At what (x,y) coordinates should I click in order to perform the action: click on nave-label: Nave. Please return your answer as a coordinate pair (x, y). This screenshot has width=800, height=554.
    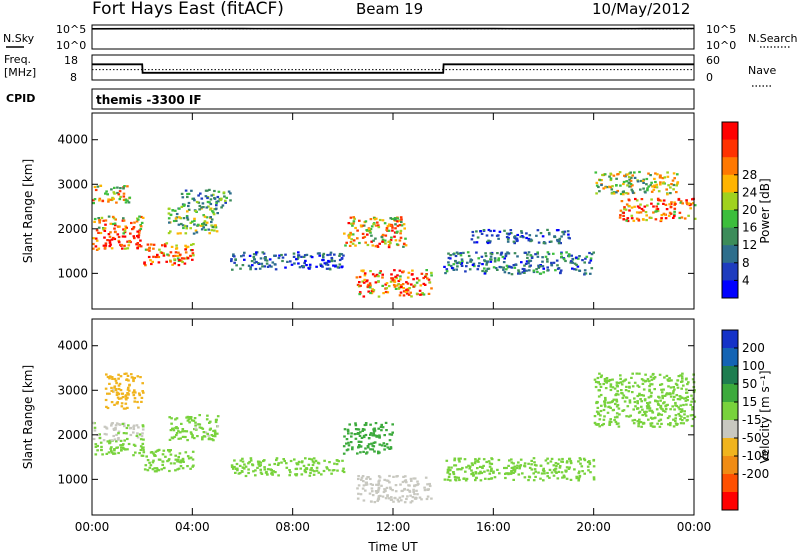
    Looking at the image, I should click on (762, 70).